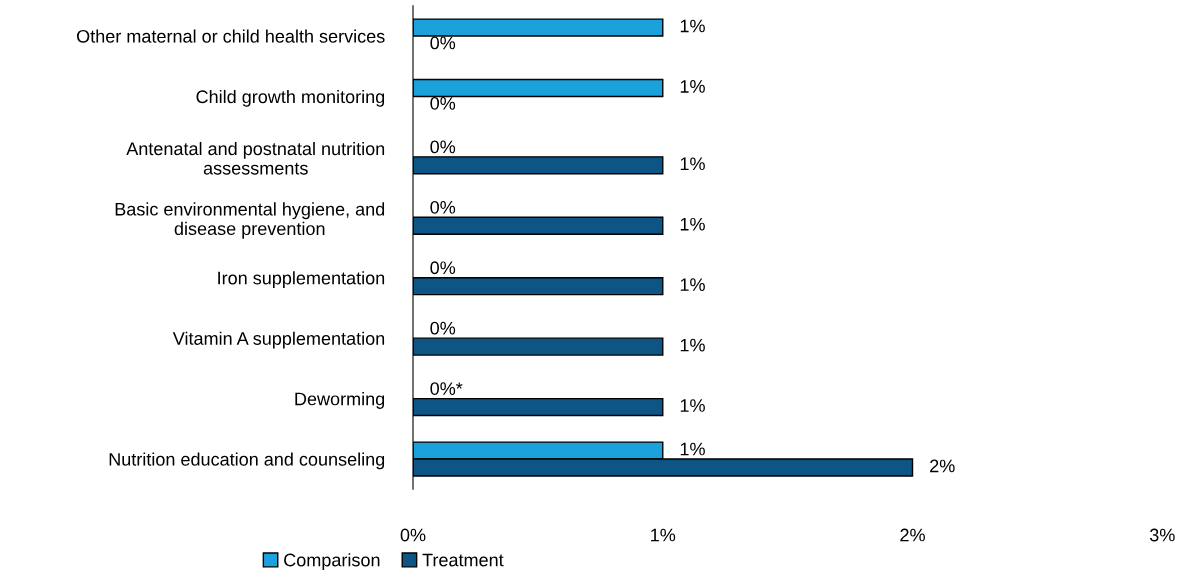 The image size is (1180, 579). Describe the element at coordinates (255, 158) in the screenshot. I see `y-tick-label: Antenatal and postnatal nutrition assessments` at that location.